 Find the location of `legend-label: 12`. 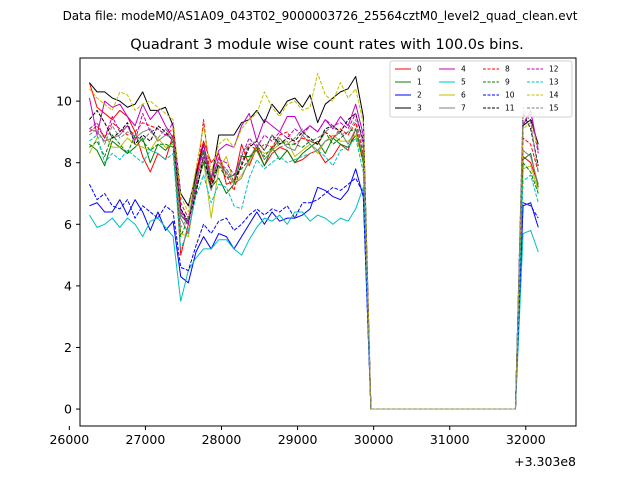

legend-label: 12 is located at coordinates (554, 69).